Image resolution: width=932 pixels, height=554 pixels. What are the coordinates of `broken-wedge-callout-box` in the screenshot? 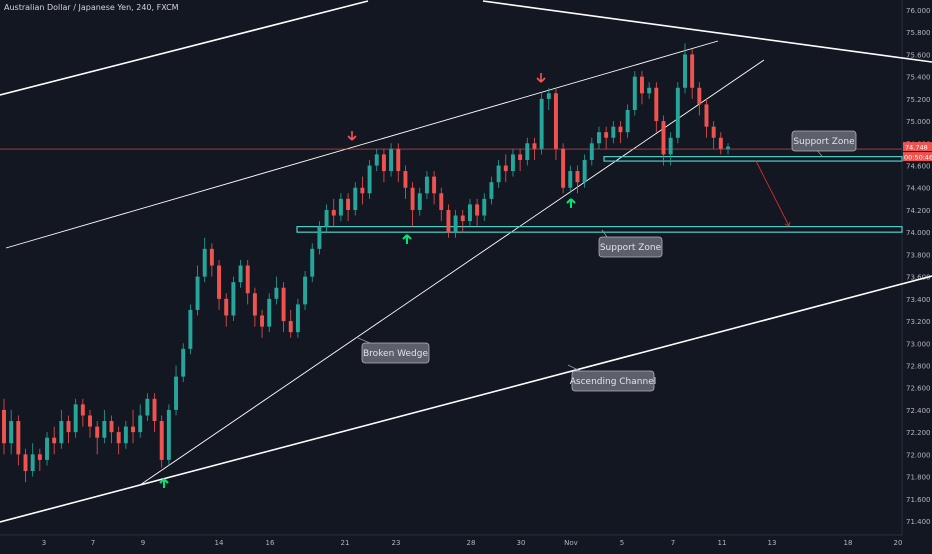 It's located at (395, 353).